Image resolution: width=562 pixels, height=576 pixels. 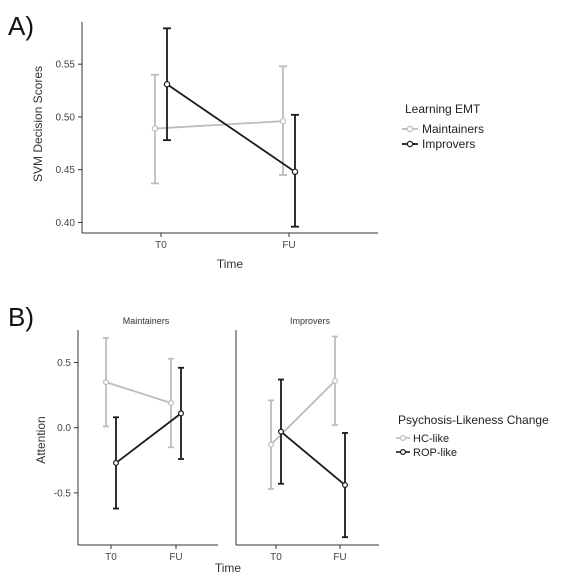 I want to click on panel-b-facet-label-improvers: Improvers, so click(x=310, y=321).